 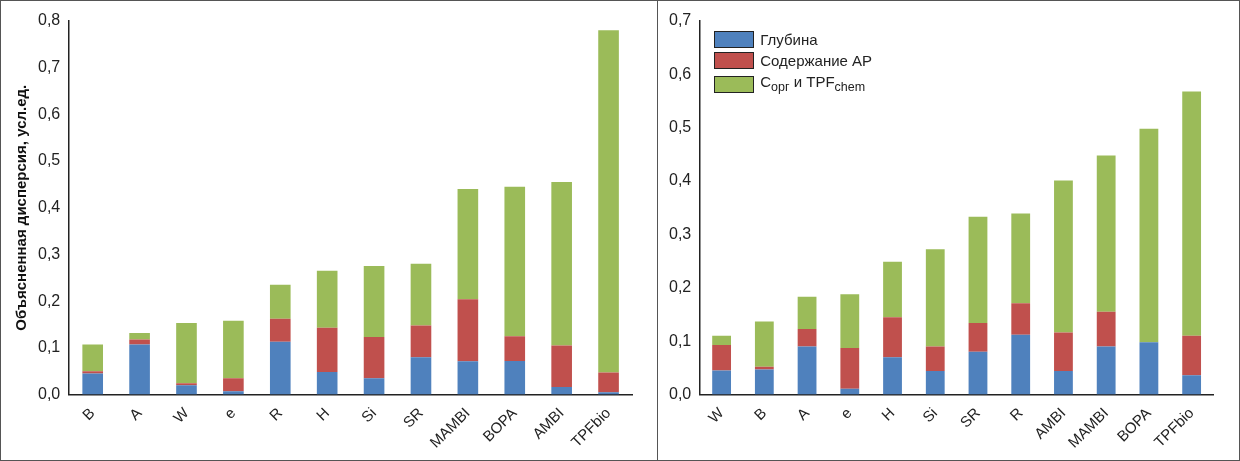 What do you see at coordinates (49, 20) in the screenshot?
I see `y-tick-label: 0,8` at bounding box center [49, 20].